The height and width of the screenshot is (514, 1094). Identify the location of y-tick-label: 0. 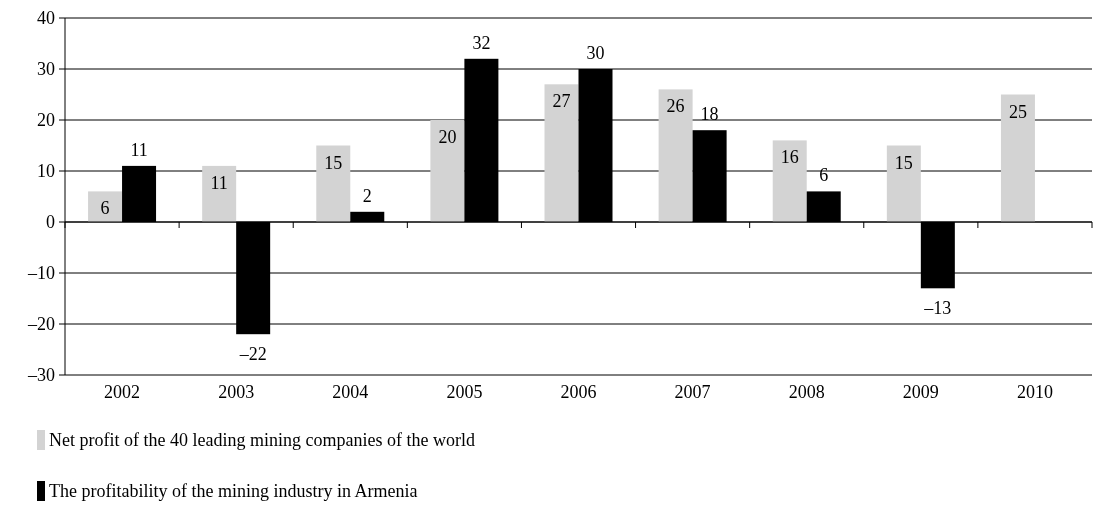
(50, 222).